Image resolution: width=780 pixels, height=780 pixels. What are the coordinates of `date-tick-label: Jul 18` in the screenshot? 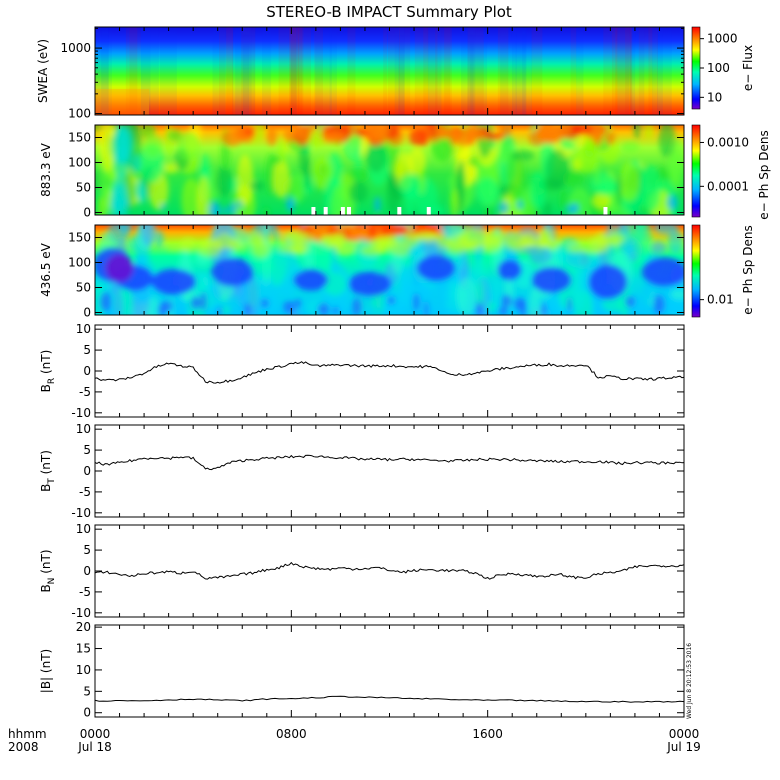 It's located at (94, 747).